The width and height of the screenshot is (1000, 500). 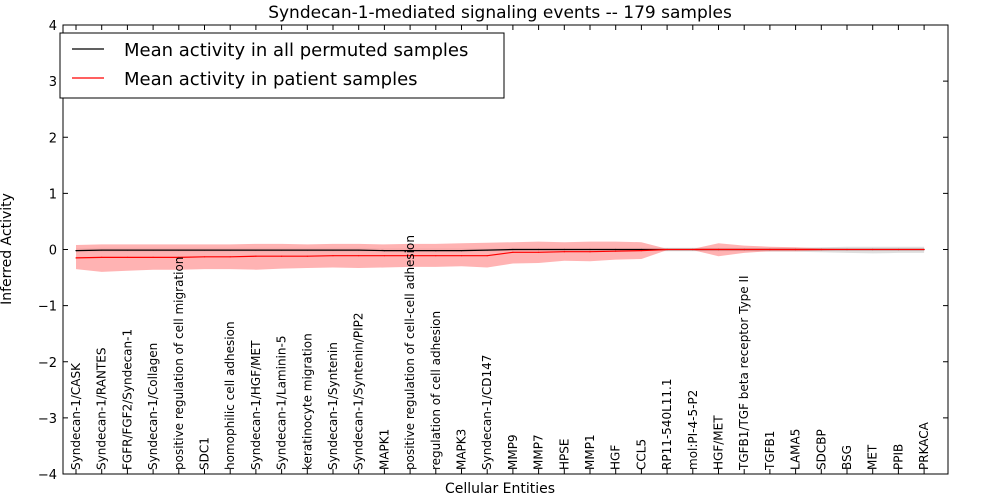 What do you see at coordinates (53, 138) in the screenshot?
I see `y-tick-label: 2` at bounding box center [53, 138].